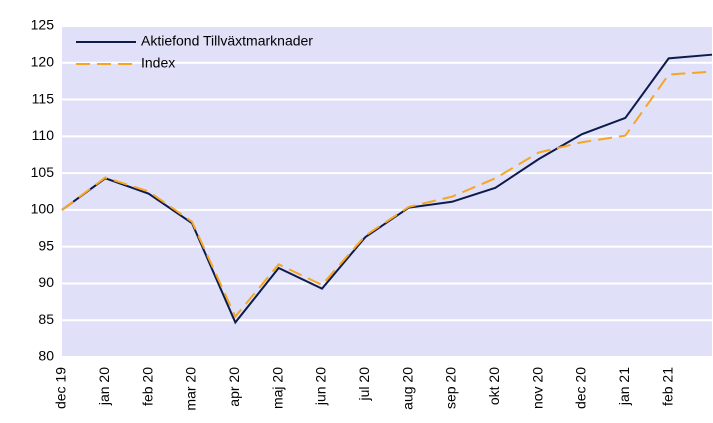 This screenshot has height=423, width=713. What do you see at coordinates (43, 172) in the screenshot?
I see `y-tick-label: 105` at bounding box center [43, 172].